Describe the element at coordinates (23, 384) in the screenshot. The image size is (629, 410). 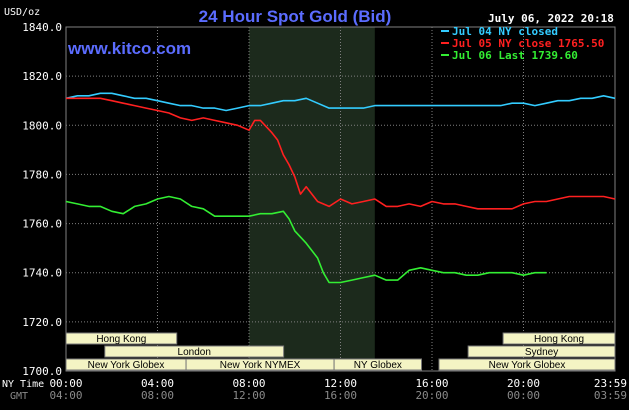
I see `x-axis-label-ny: NY Time` at that location.